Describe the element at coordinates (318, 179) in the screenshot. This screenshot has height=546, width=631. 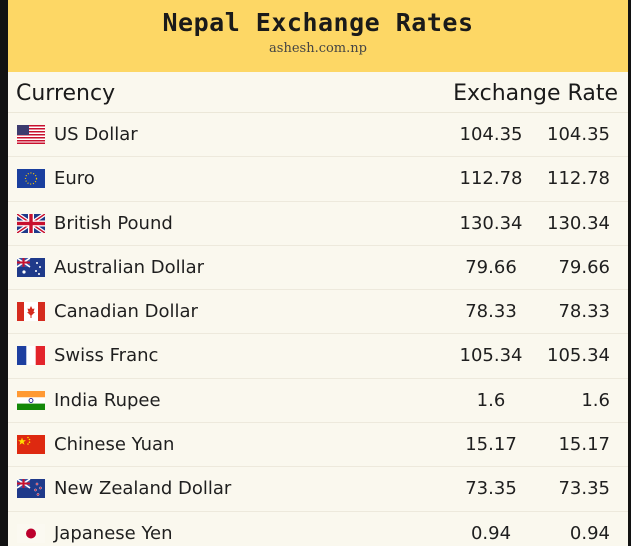
I see `table-row: Euro 112.78 112.78` at that location.